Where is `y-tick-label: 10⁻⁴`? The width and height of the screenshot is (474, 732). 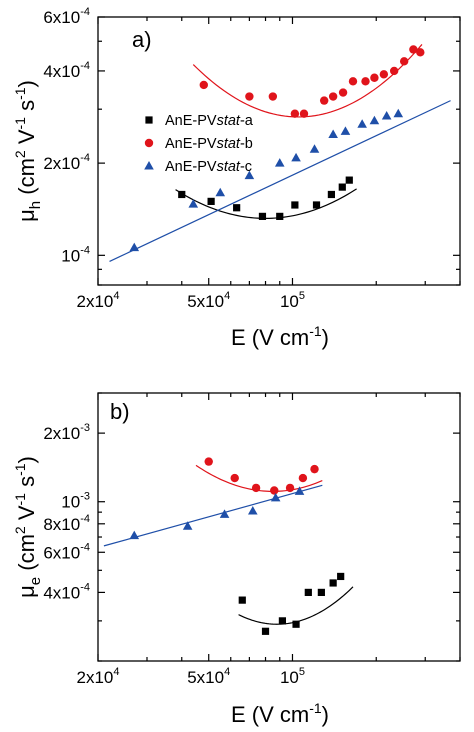 y-tick-label: 10⁻⁴ is located at coordinates (75, 254).